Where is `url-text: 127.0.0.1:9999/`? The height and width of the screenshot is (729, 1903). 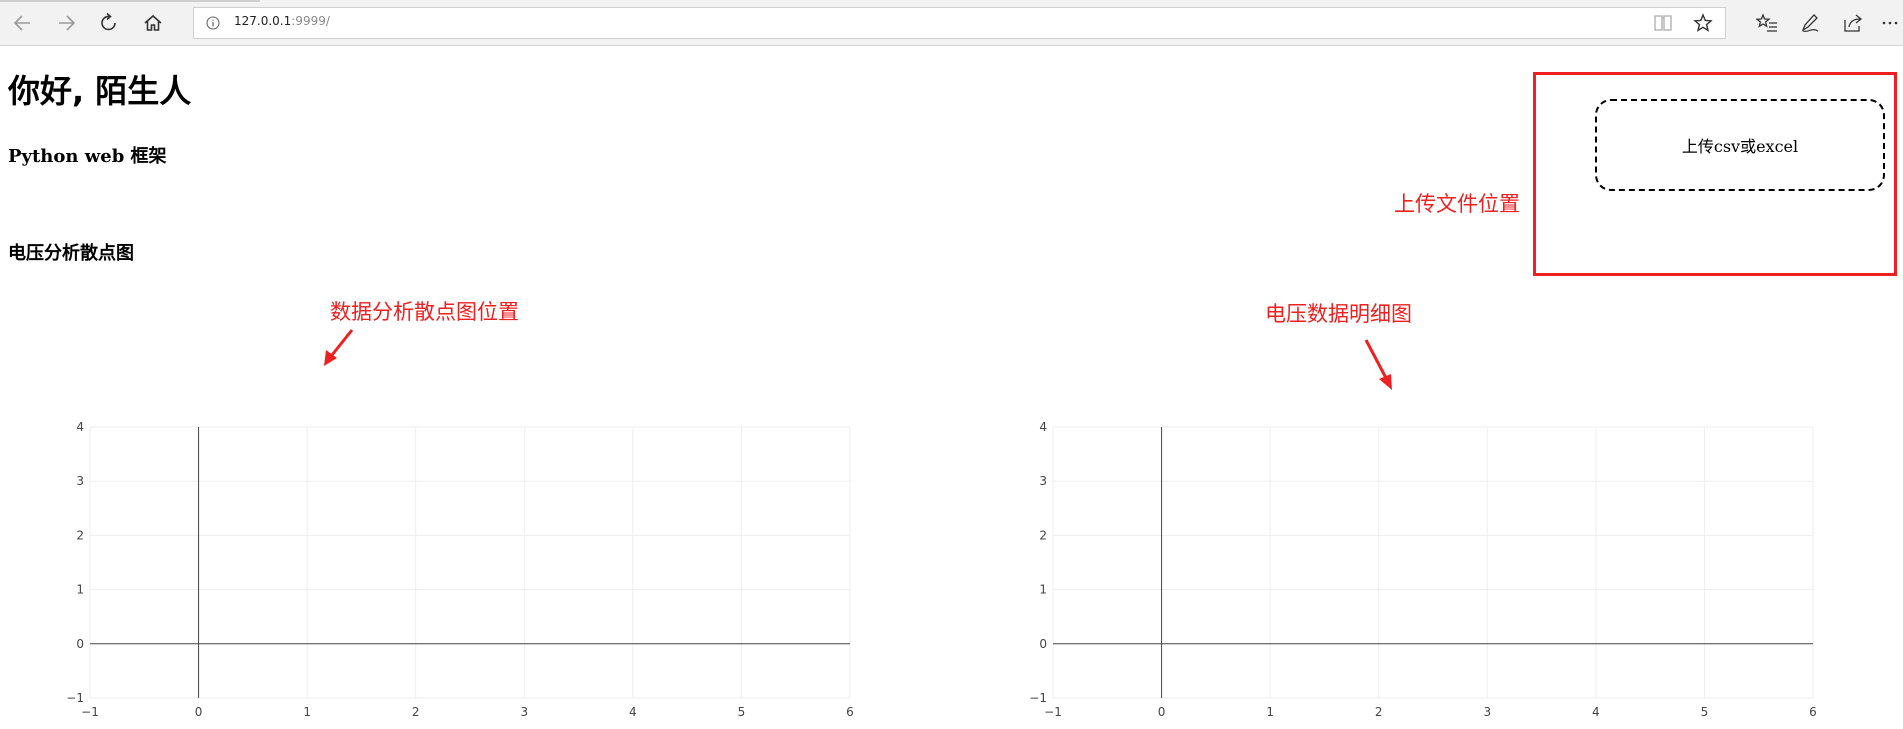 url-text: 127.0.0.1:9999/ is located at coordinates (282, 21).